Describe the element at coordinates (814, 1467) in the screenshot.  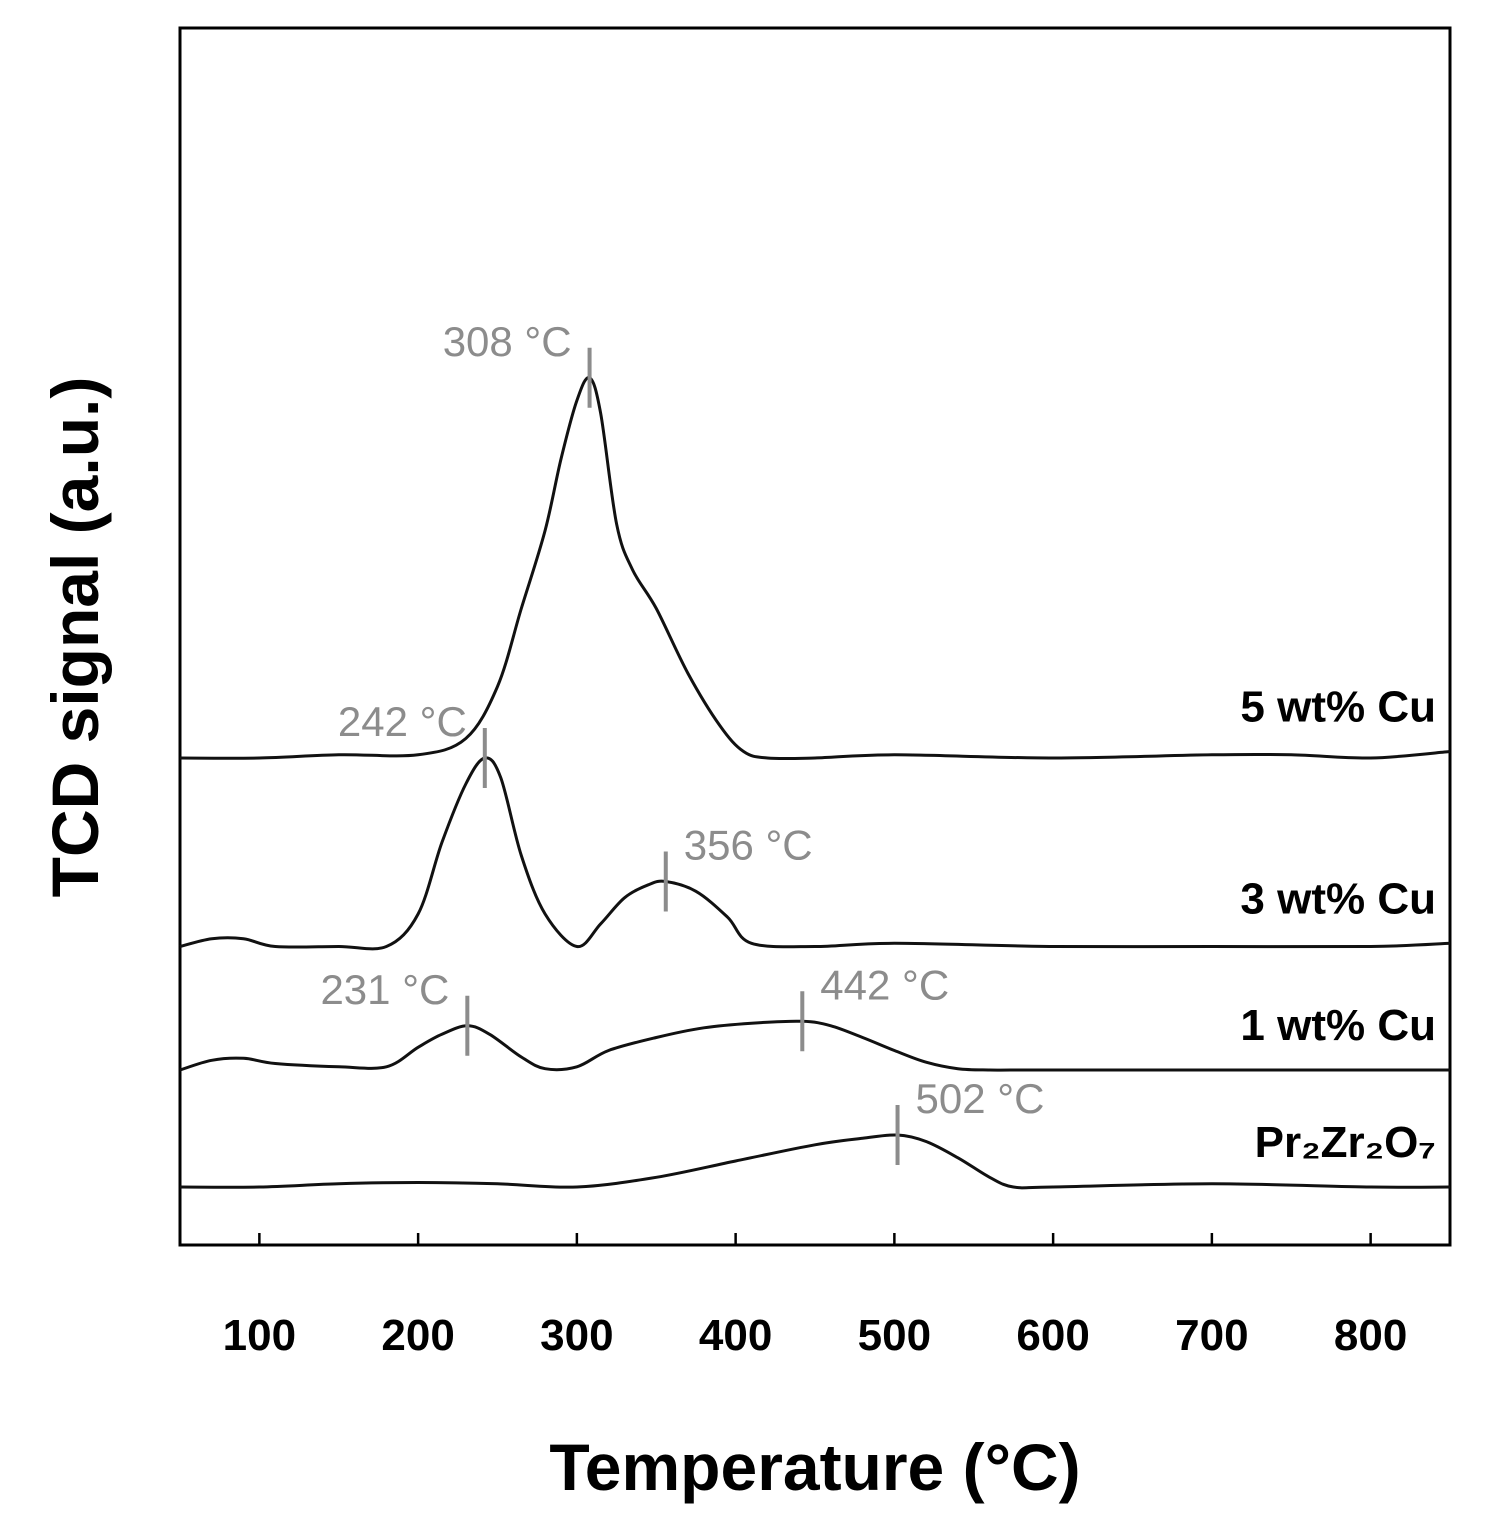
I see `x-axis-title: Temperature (°C)` at that location.